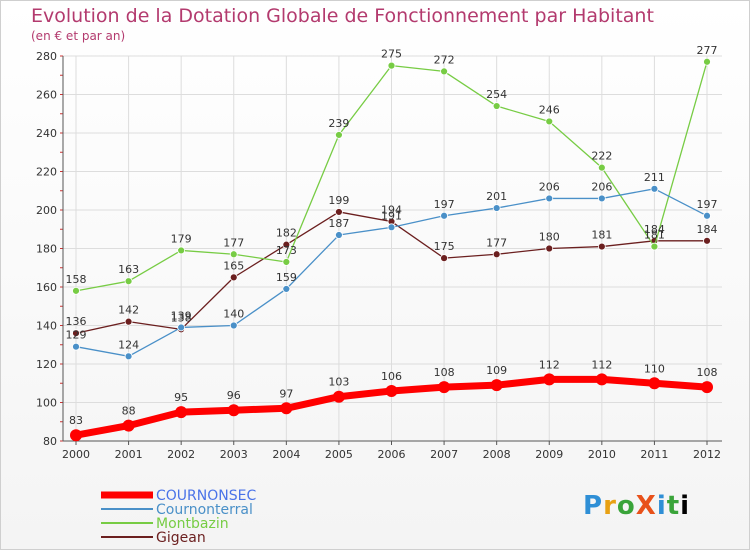 The image size is (750, 550). I want to click on data-label: 177, so click(233, 242).